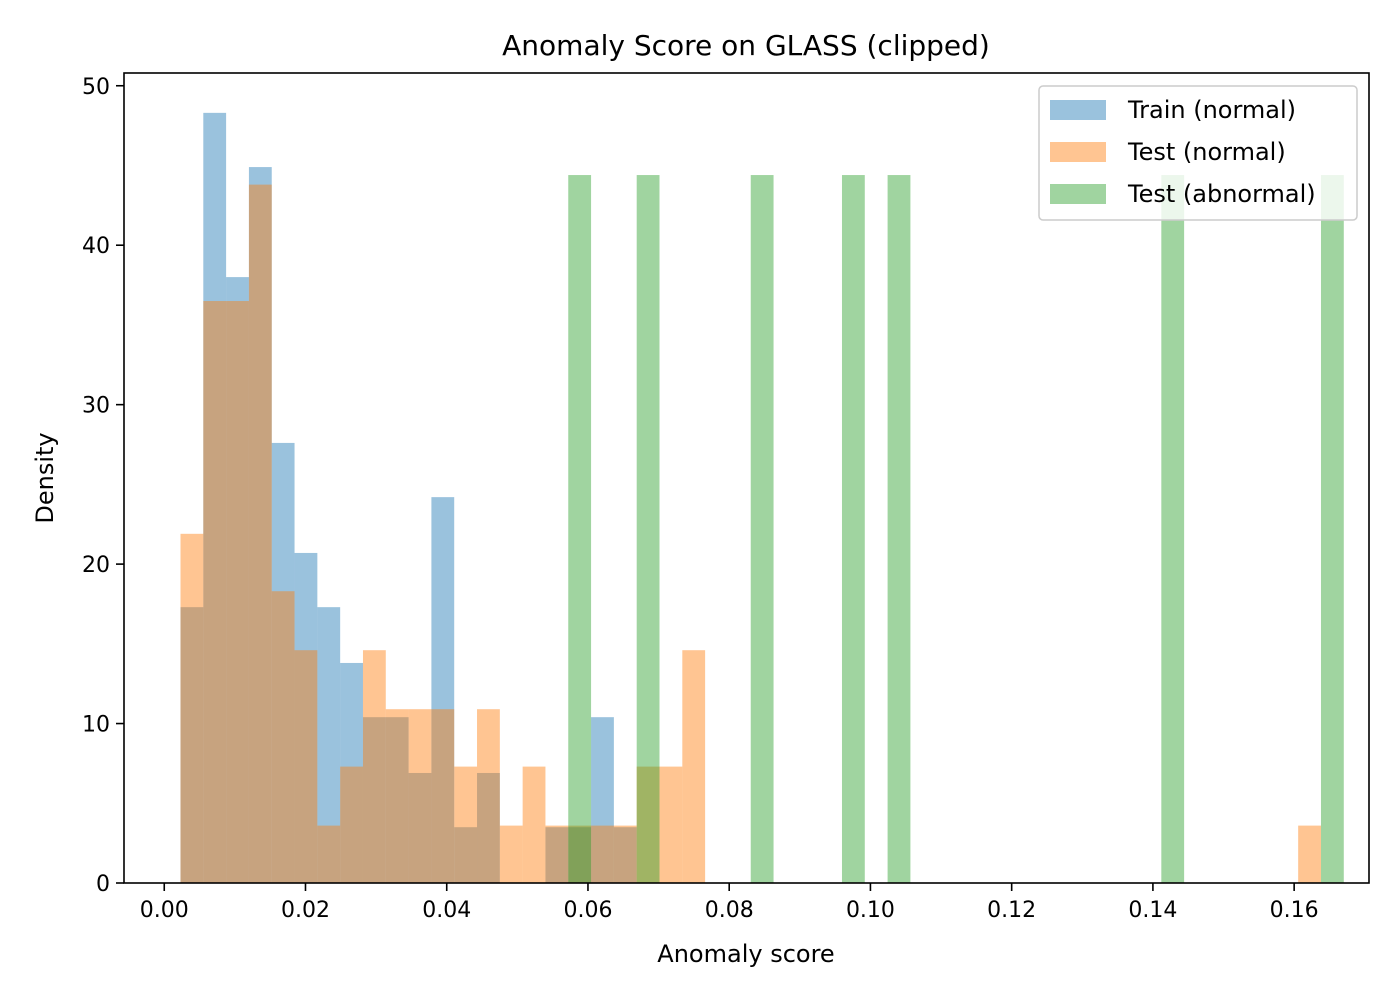  I want to click on x-tick-label: 0.12, so click(1011, 910).